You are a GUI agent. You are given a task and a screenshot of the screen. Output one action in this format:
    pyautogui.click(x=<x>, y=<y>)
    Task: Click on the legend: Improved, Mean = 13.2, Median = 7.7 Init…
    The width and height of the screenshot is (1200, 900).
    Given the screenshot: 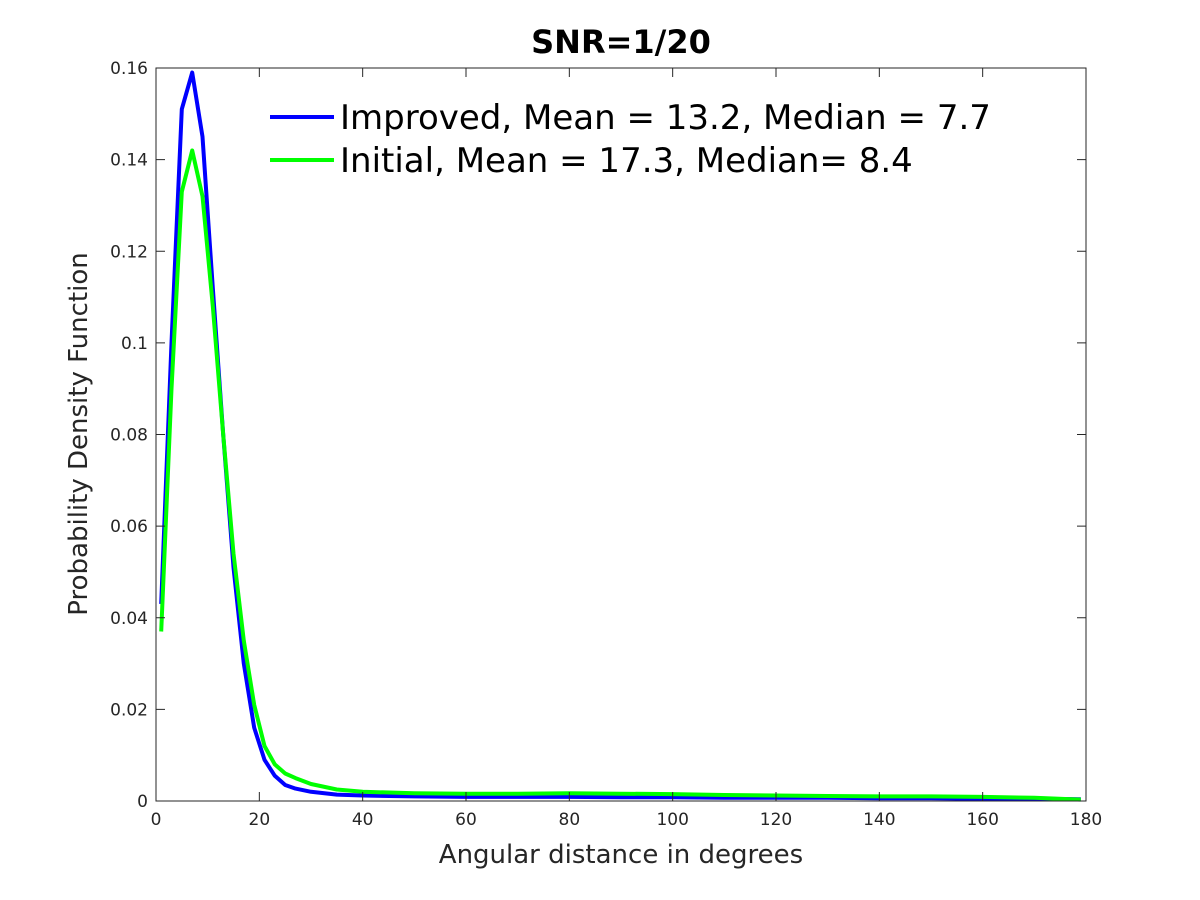 What is the action you would take?
    pyautogui.click(x=630, y=139)
    